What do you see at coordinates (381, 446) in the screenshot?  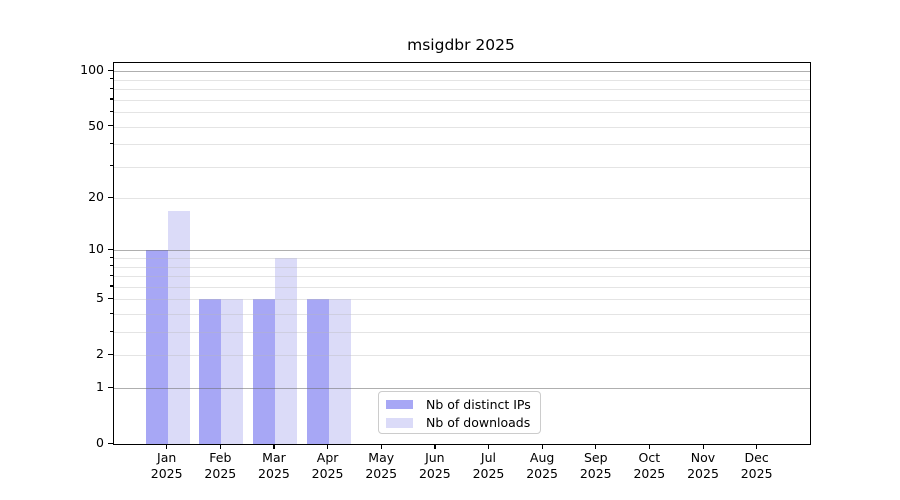 I see `x-tick-may` at bounding box center [381, 446].